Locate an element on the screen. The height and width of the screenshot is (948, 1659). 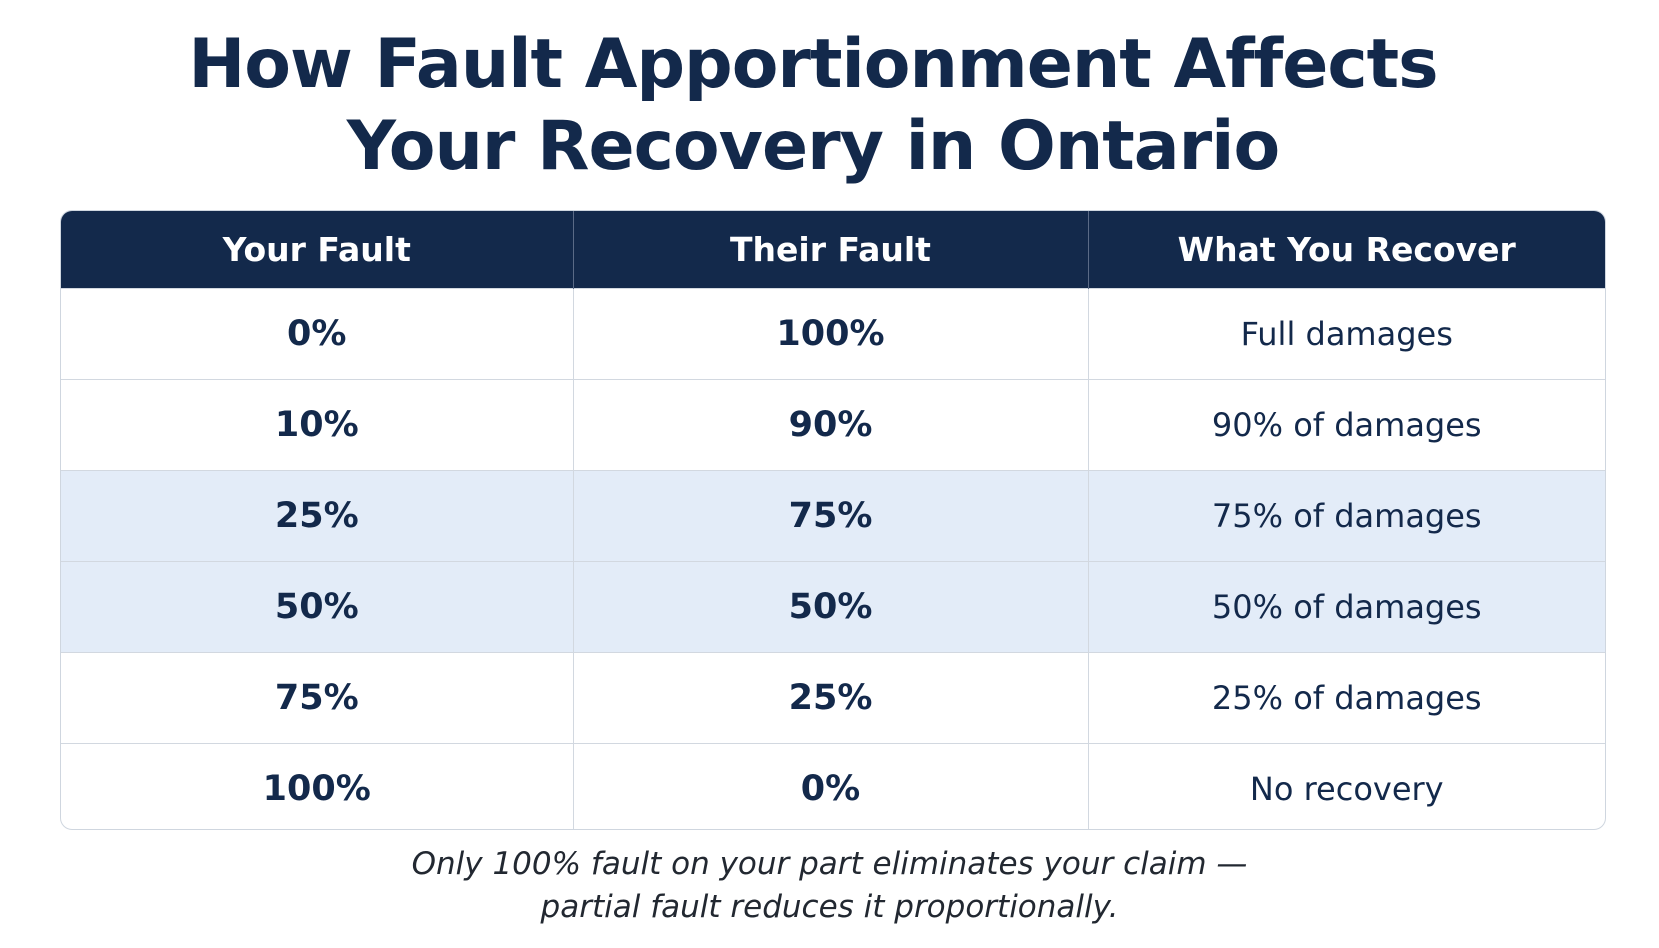
cell-their-fault: 0% is located at coordinates (831, 786).